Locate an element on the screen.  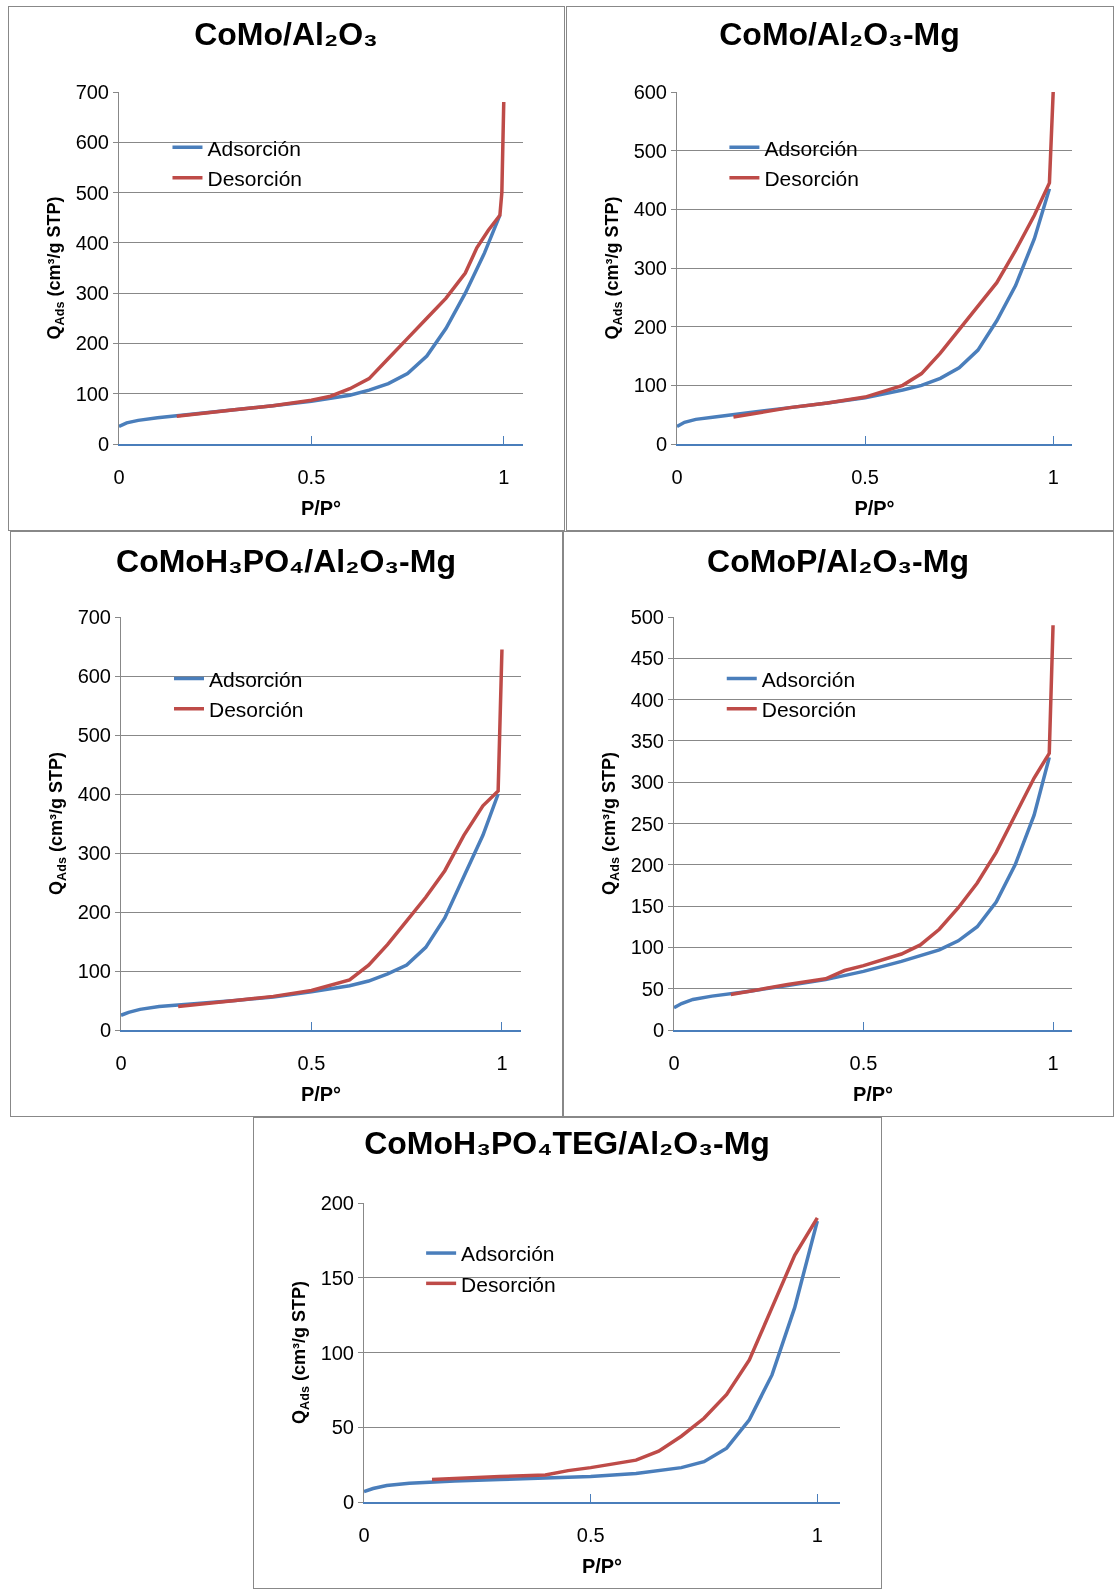
chart-title: CoMoH₃PO₄/Al₂O₃-Mg is located at coordinates (286, 560).